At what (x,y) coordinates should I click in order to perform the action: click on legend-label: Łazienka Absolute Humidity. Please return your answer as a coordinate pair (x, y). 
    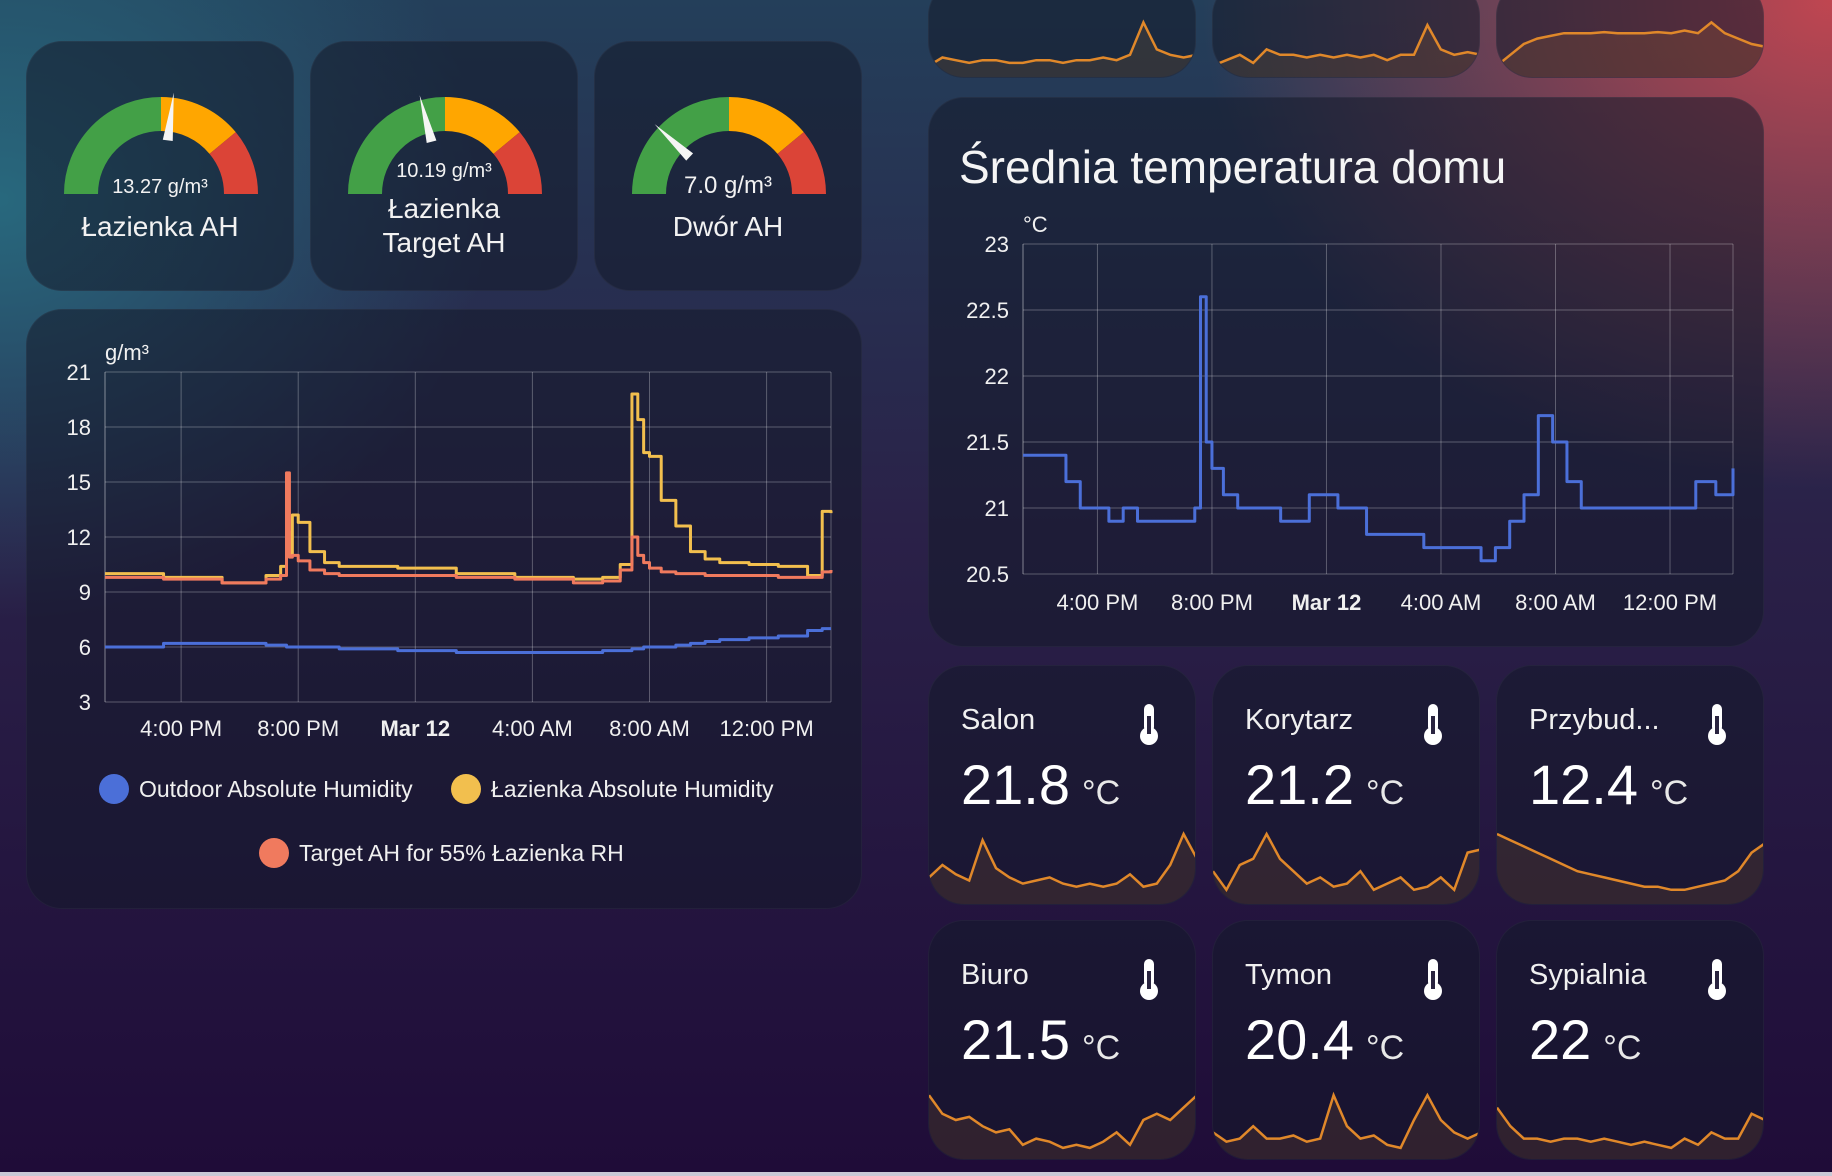
    Looking at the image, I should click on (632, 788).